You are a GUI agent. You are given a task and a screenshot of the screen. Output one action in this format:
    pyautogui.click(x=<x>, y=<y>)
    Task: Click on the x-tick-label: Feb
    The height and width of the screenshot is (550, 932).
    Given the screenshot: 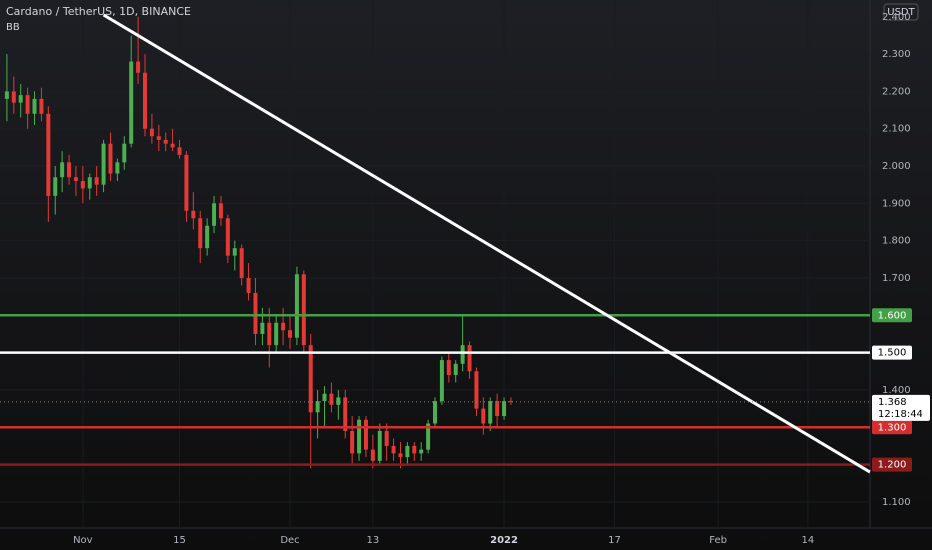 What is the action you would take?
    pyautogui.click(x=718, y=540)
    